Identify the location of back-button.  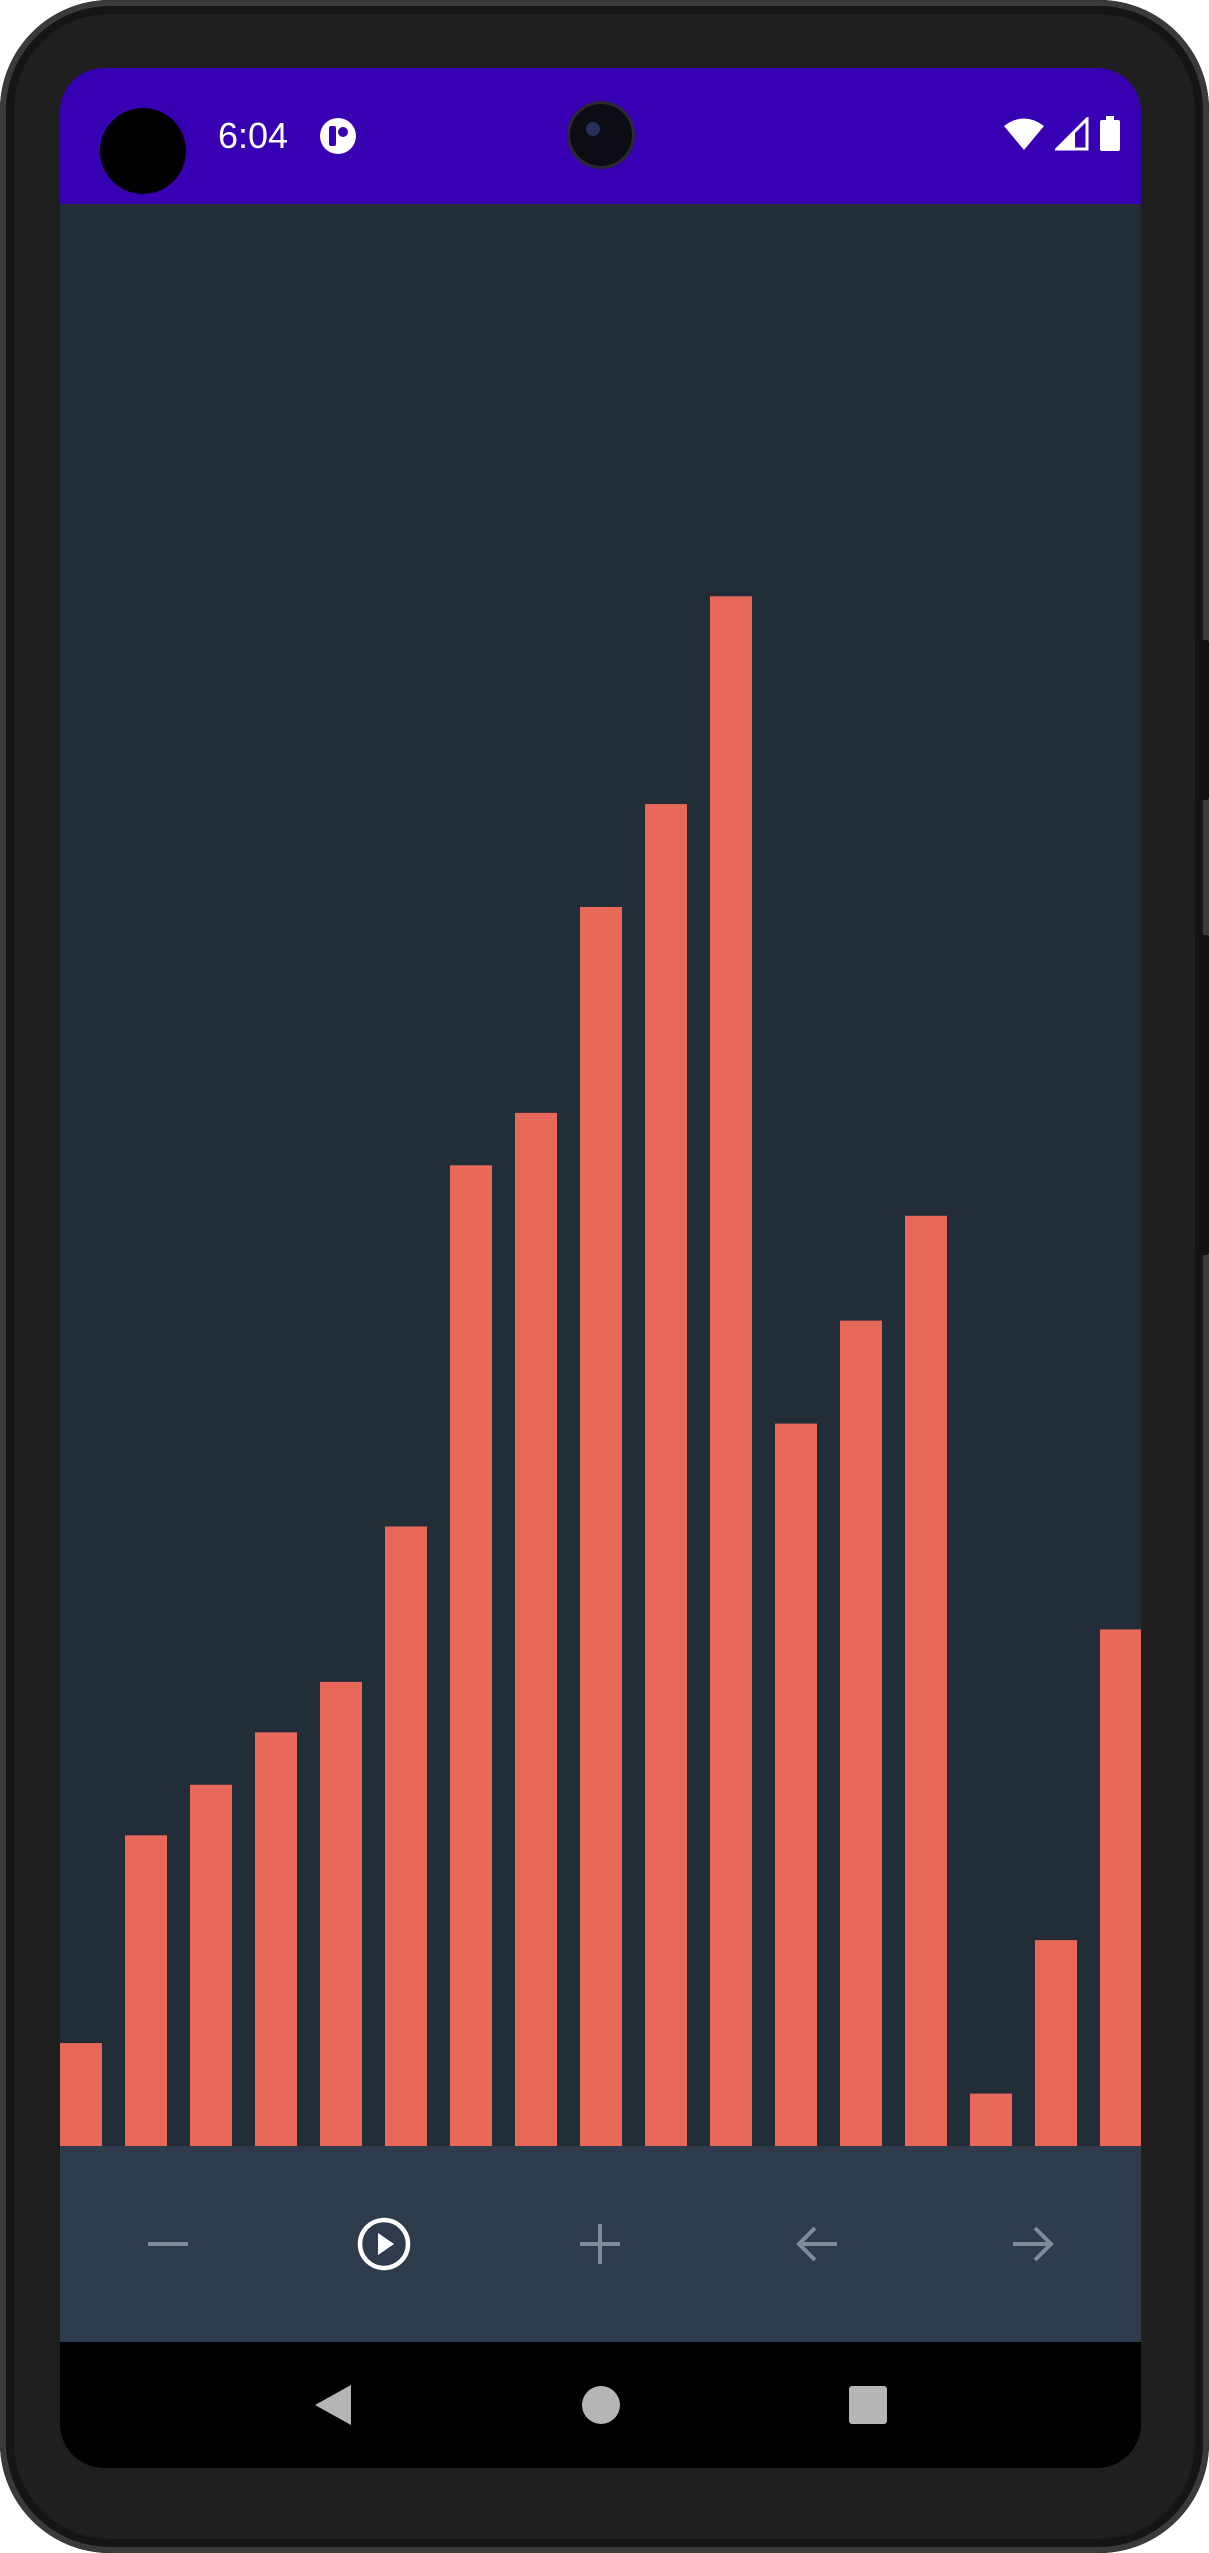
(334, 2405).